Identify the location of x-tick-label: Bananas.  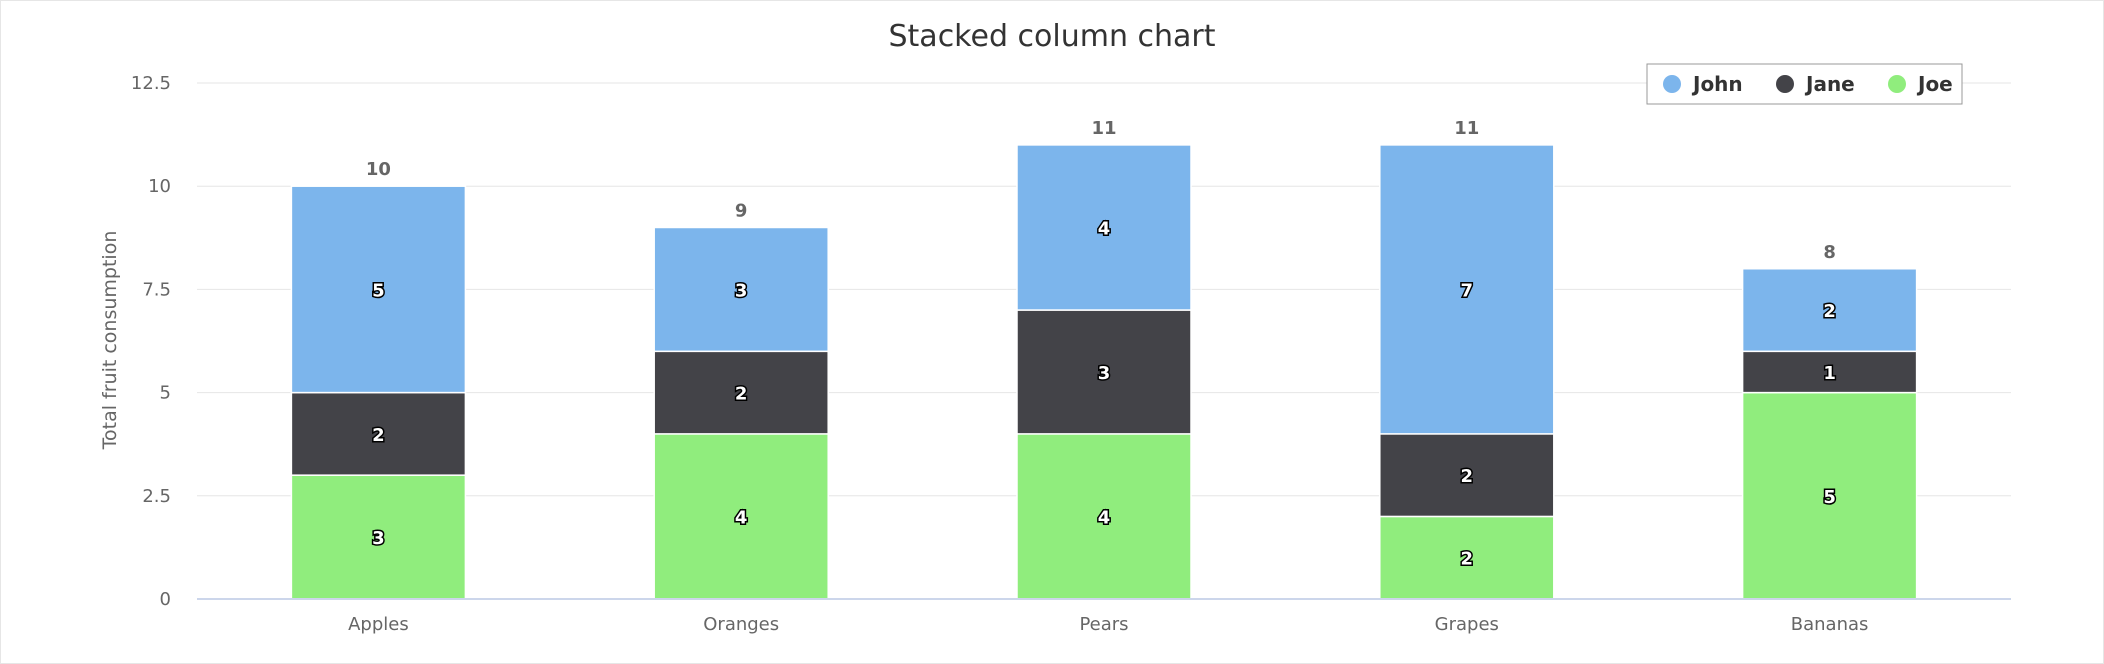
(1830, 624).